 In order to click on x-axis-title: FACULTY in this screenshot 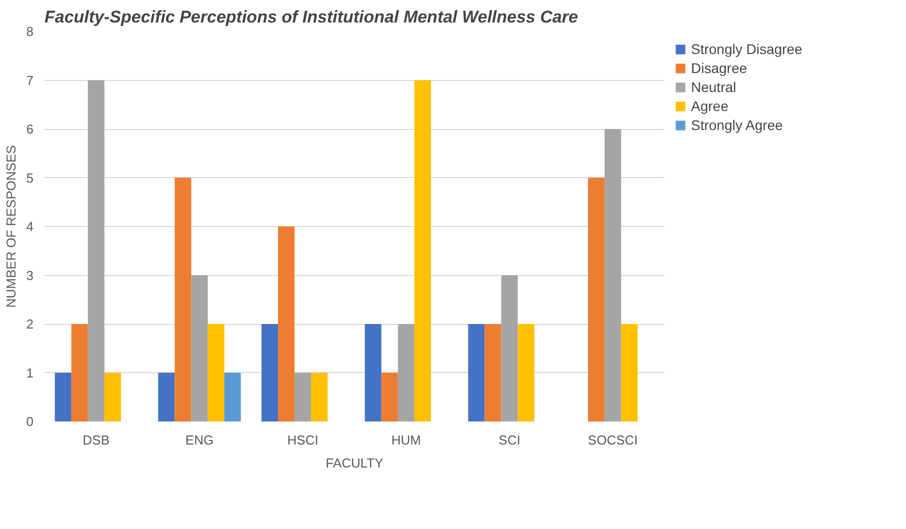, I will do `click(355, 463)`.